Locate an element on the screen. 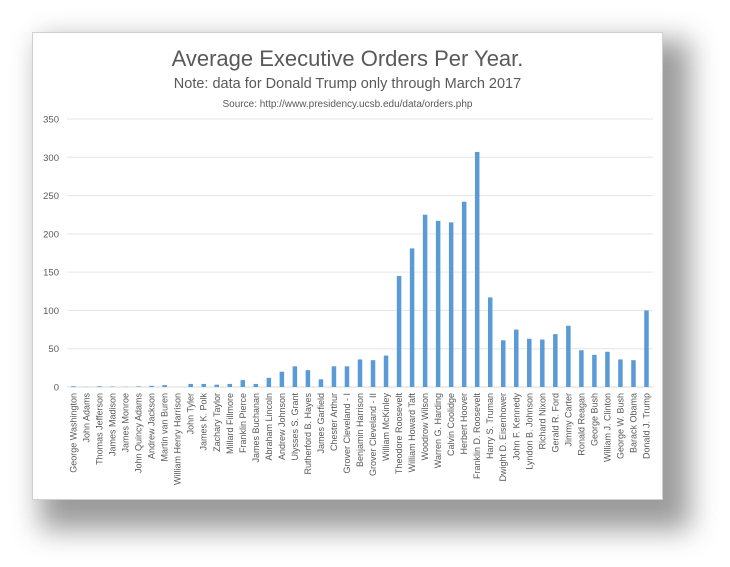 This screenshot has height=567, width=730. x-tick-label: Warren G. Harding is located at coordinates (438, 430).